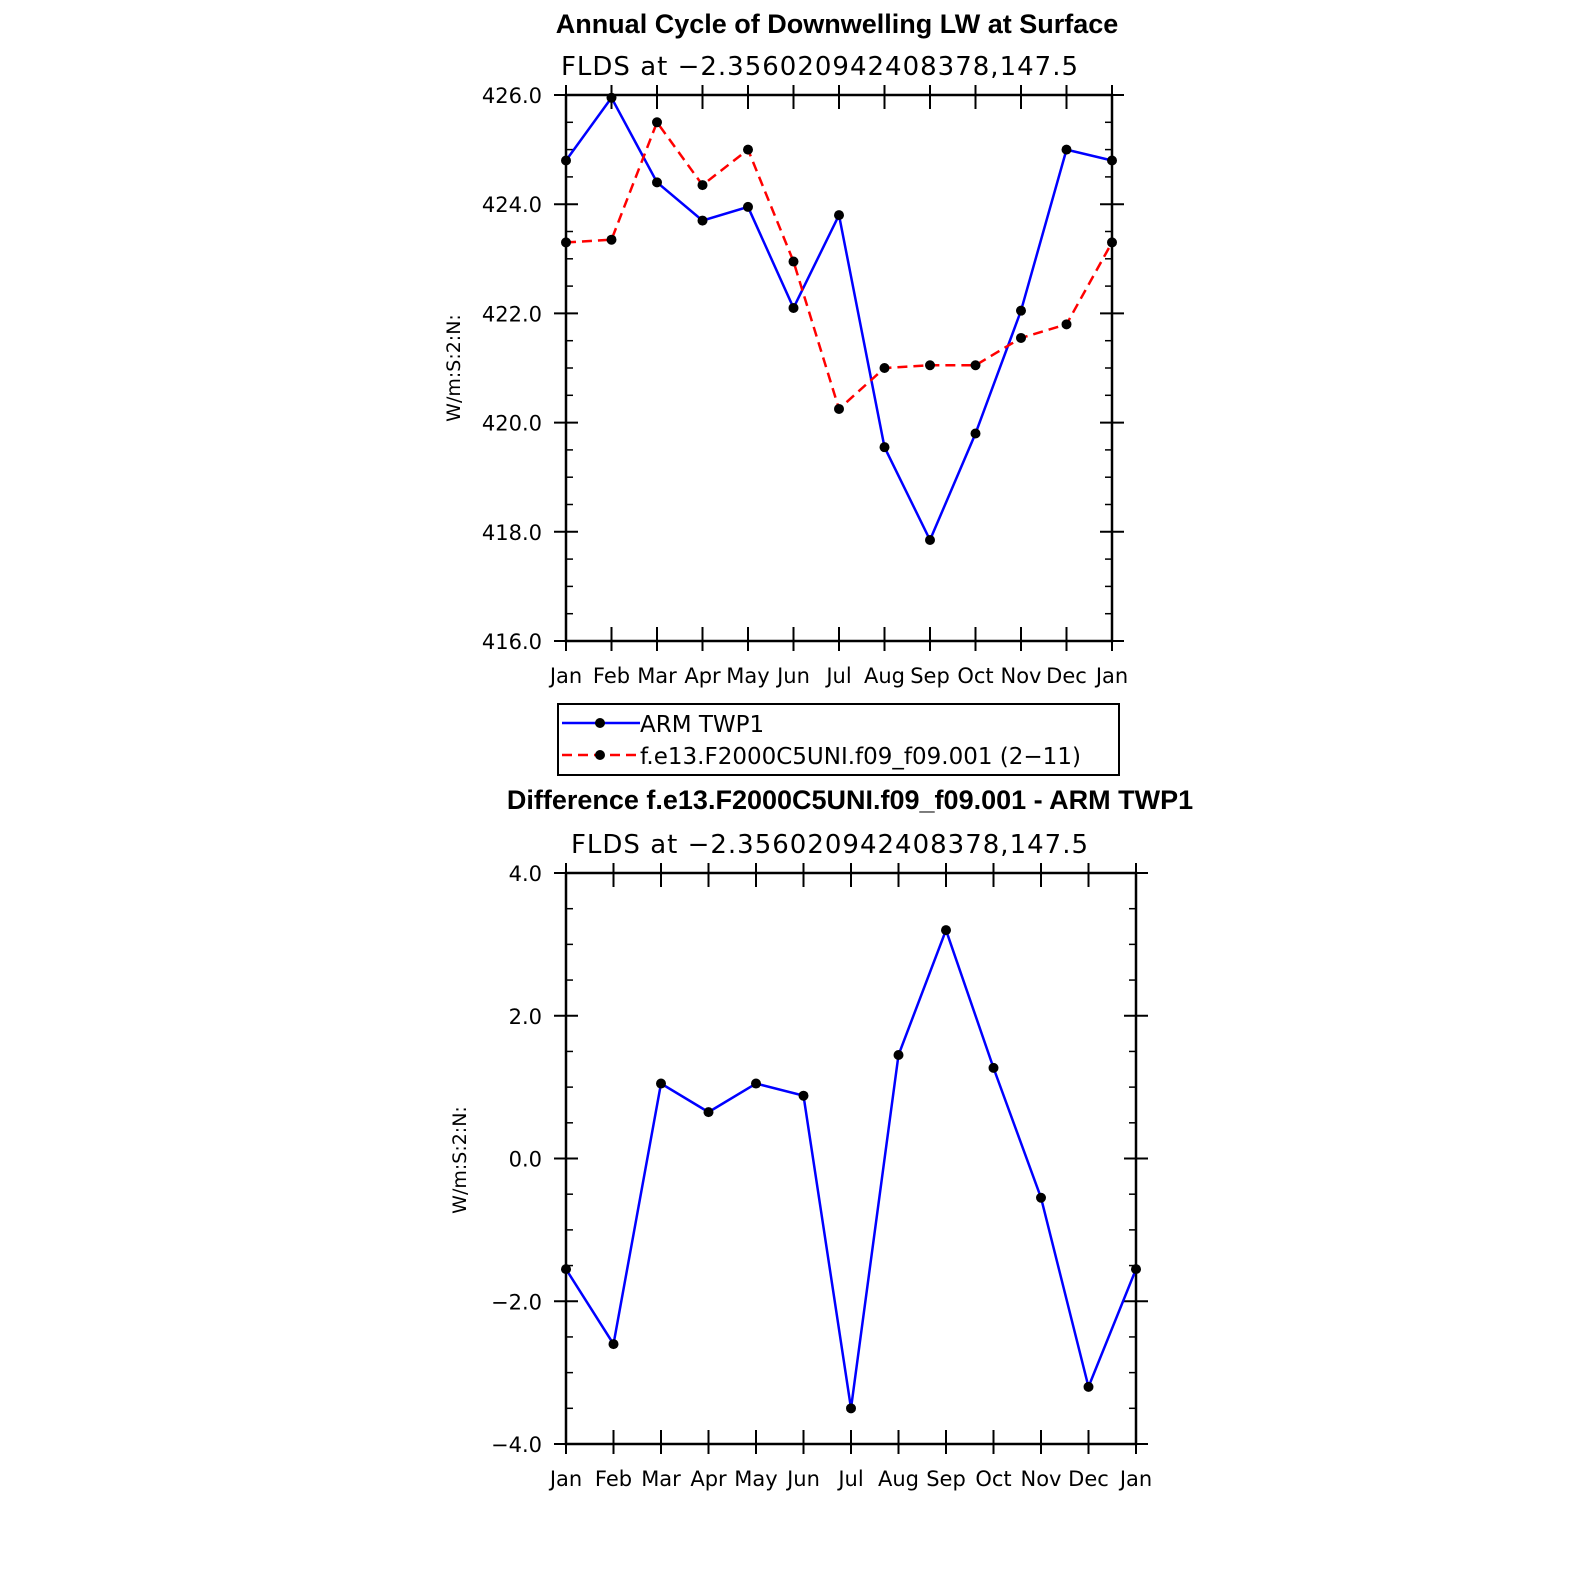  Describe the element at coordinates (525, 874) in the screenshot. I see `bottom-y-tick-label: 4.0` at that location.